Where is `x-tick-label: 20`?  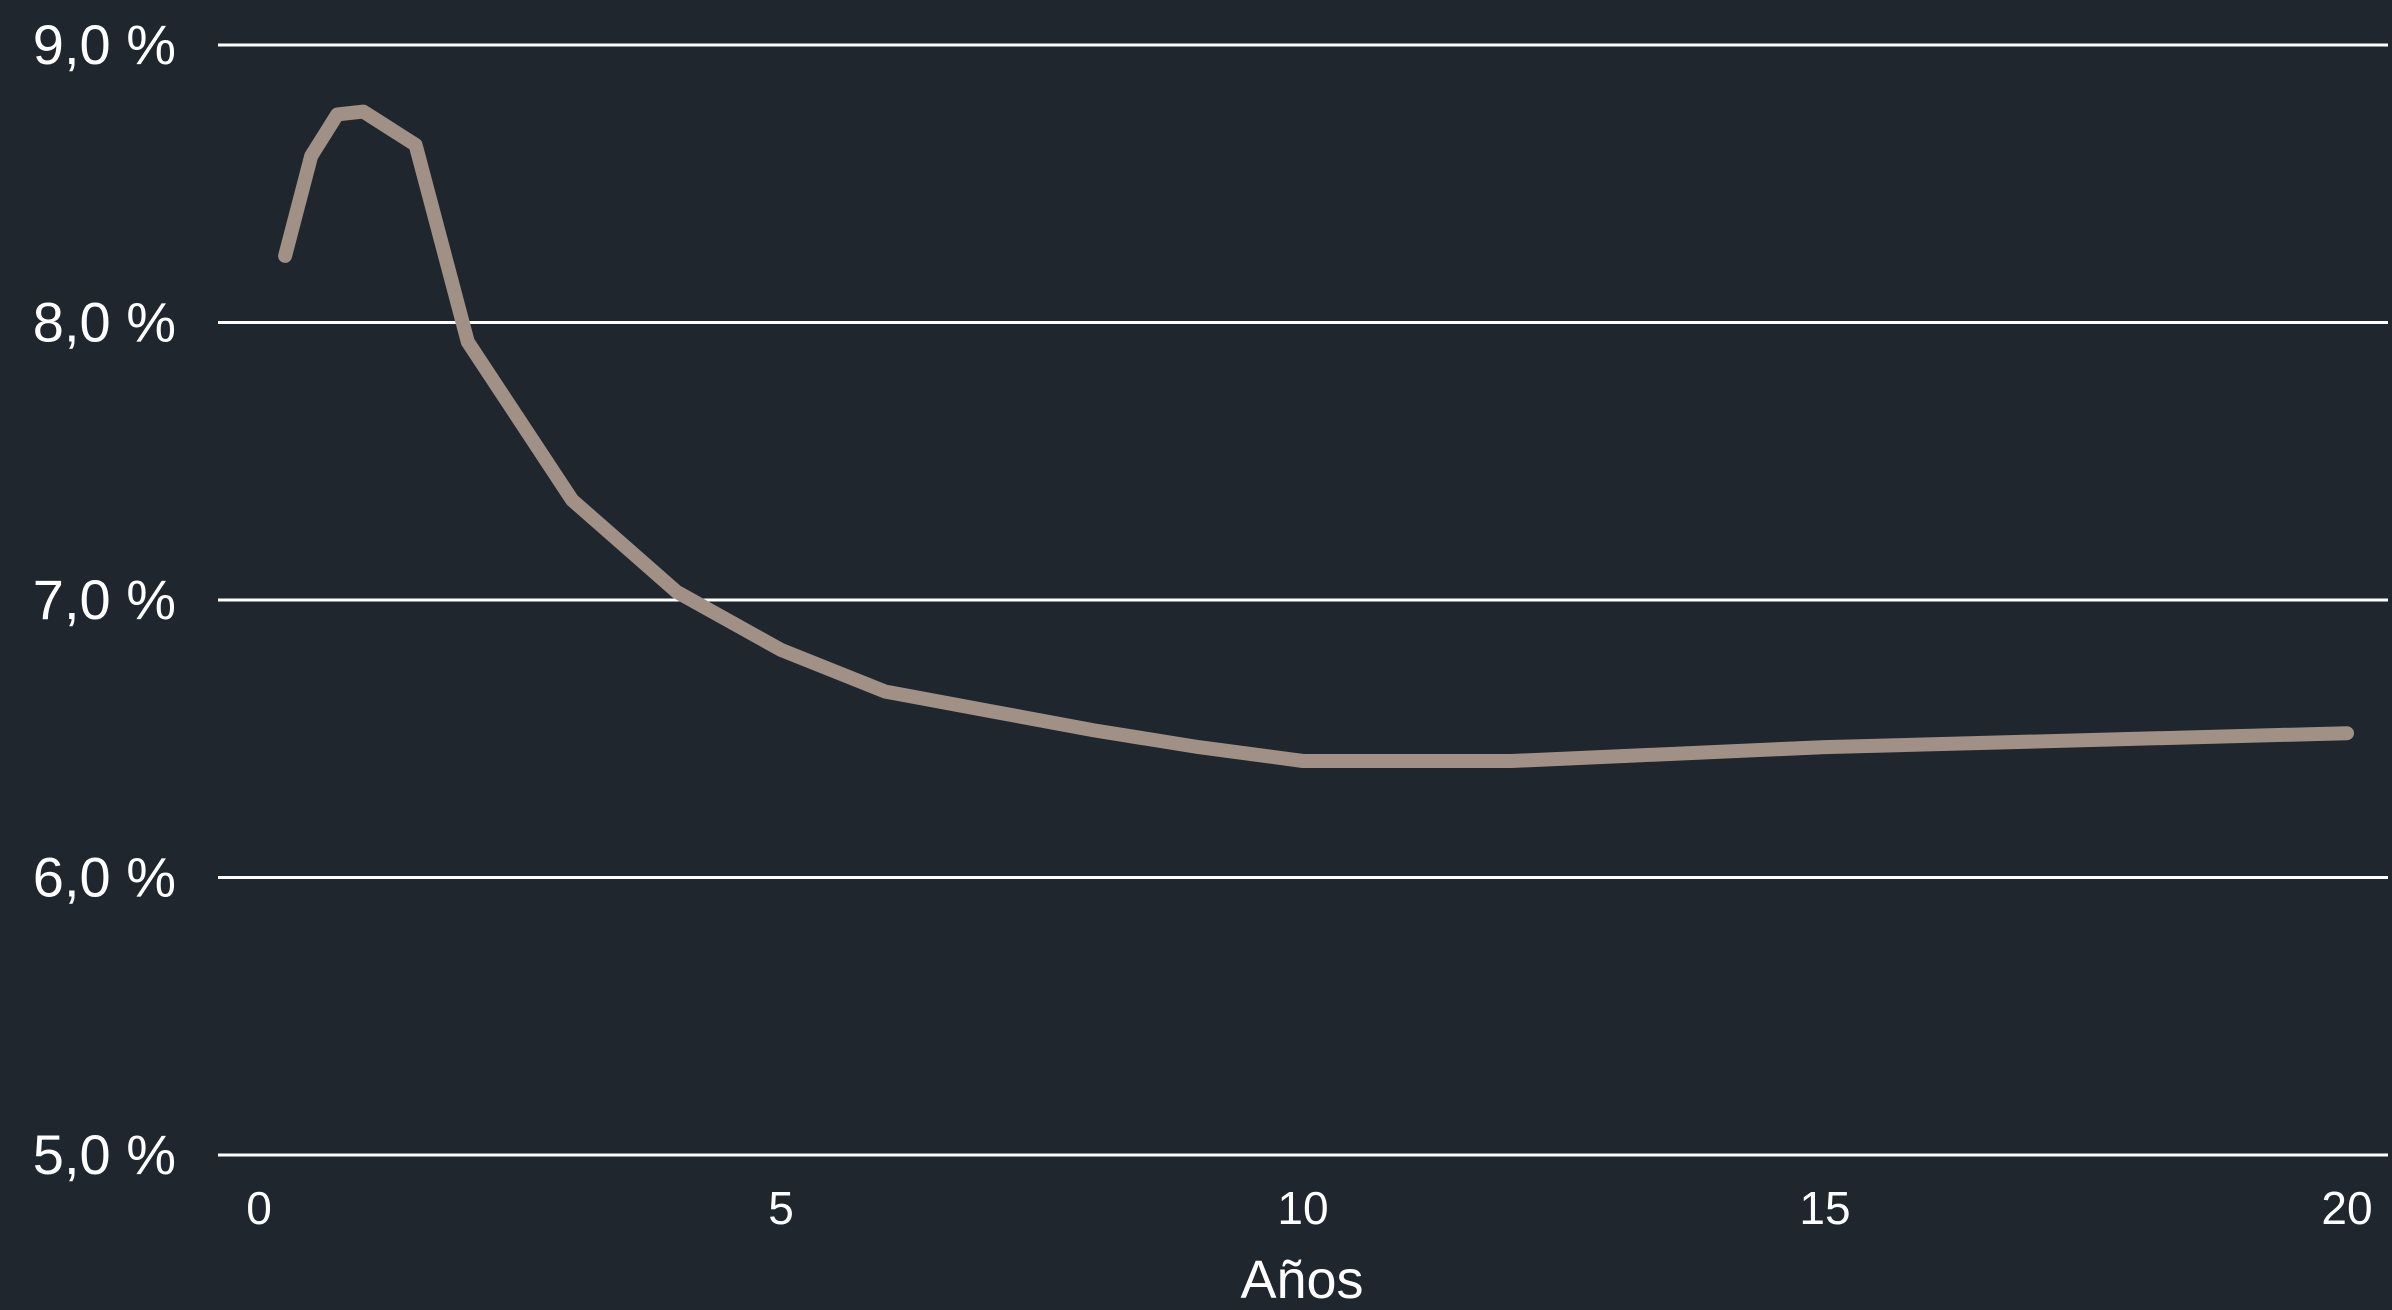 x-tick-label: 20 is located at coordinates (2346, 1208).